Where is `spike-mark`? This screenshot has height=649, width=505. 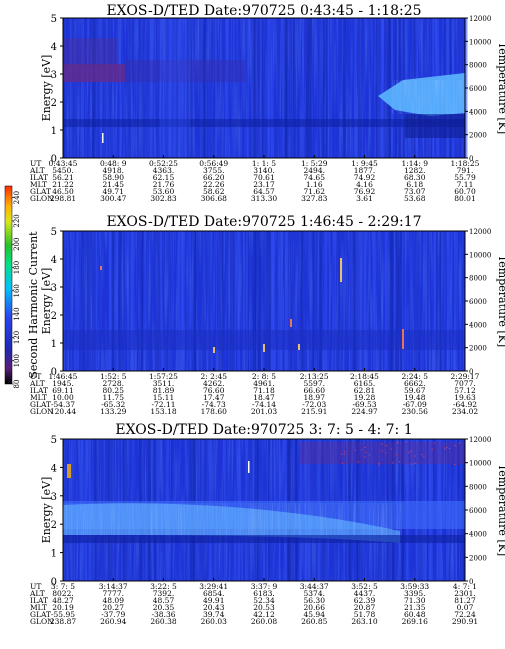 spike-mark is located at coordinates (69, 471).